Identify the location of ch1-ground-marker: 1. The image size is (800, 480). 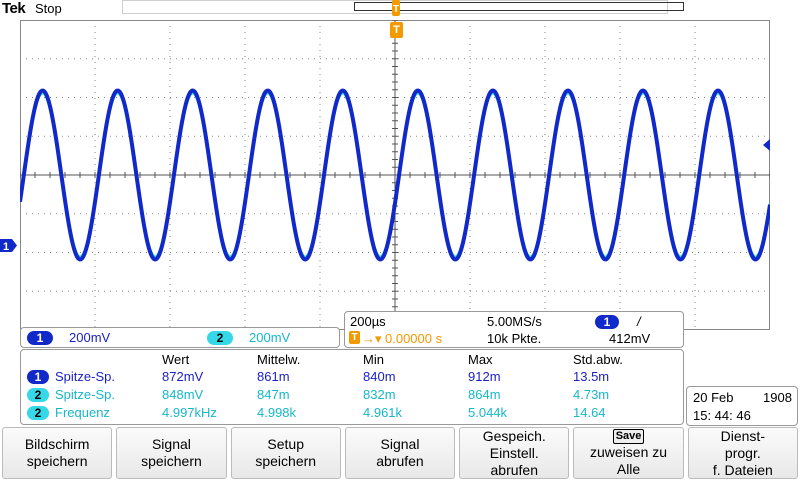
(9, 245).